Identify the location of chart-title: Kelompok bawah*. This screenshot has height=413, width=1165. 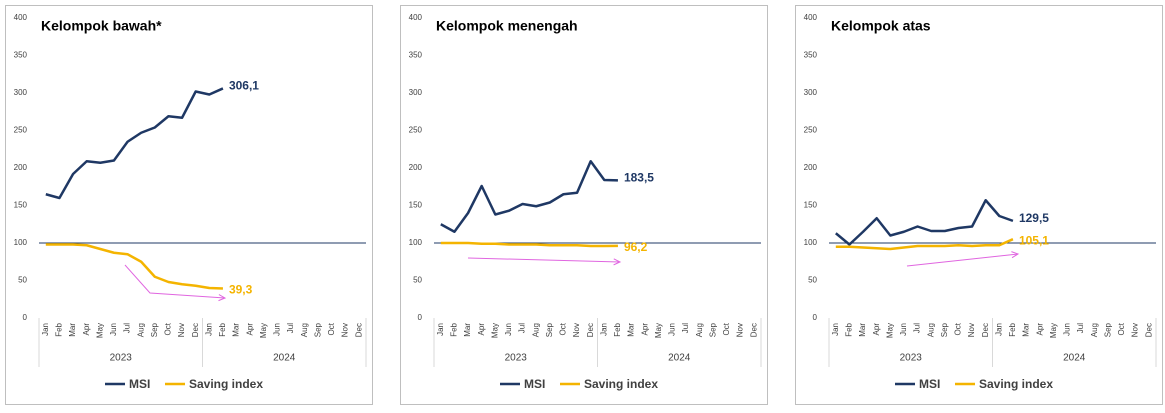
(101, 26).